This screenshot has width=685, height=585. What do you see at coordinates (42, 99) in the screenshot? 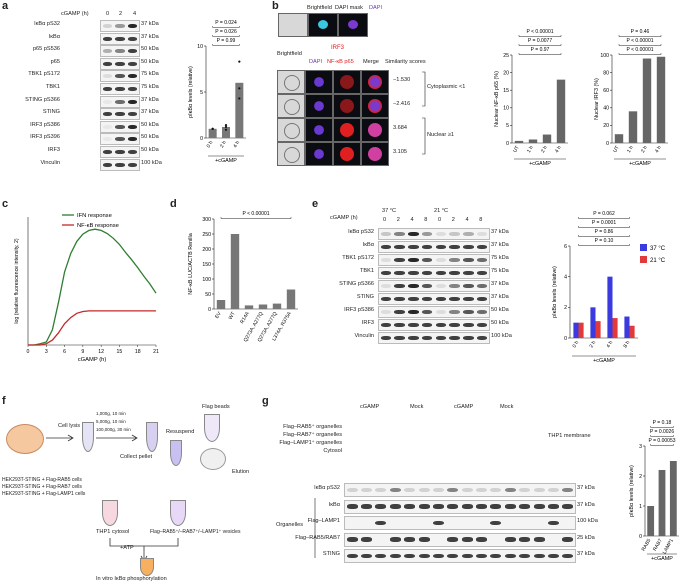
I see `a-row-label: STING pS366` at bounding box center [42, 99].